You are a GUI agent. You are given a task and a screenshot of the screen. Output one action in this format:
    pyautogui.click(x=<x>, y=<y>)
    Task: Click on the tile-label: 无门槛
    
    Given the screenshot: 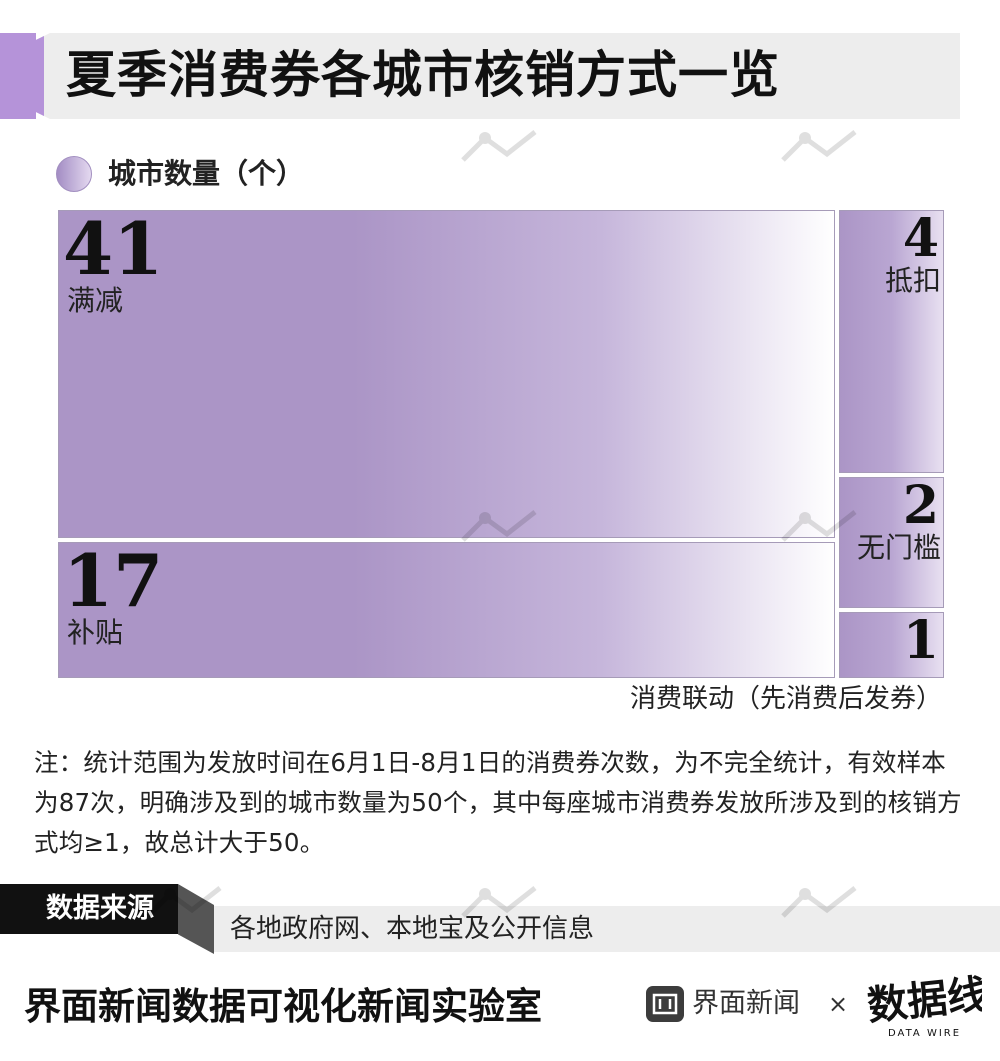 What is the action you would take?
    pyautogui.click(x=898, y=547)
    